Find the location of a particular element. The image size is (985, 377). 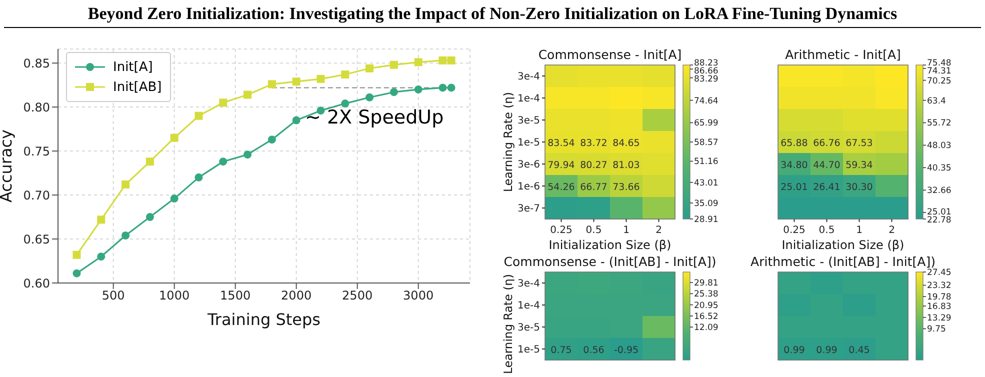

data-label: 65.88 is located at coordinates (794, 143).